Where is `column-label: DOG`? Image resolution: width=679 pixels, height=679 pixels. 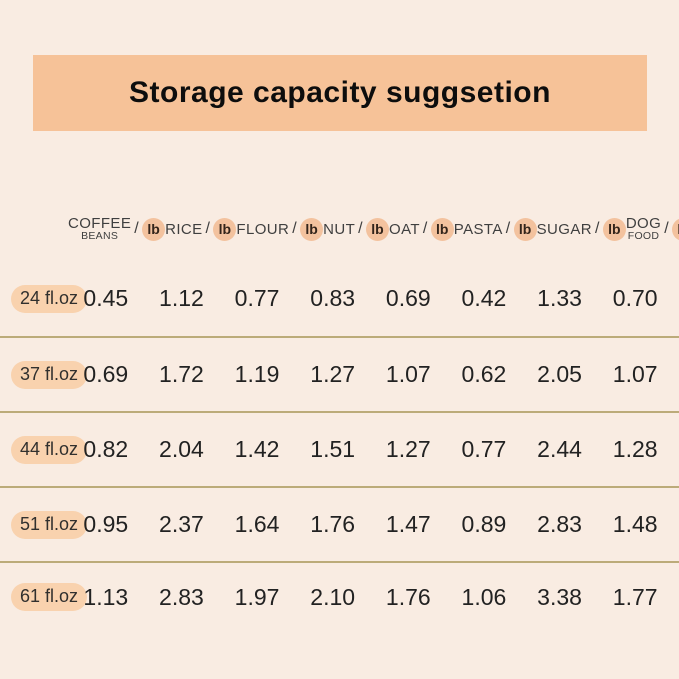 column-label: DOG is located at coordinates (643, 223).